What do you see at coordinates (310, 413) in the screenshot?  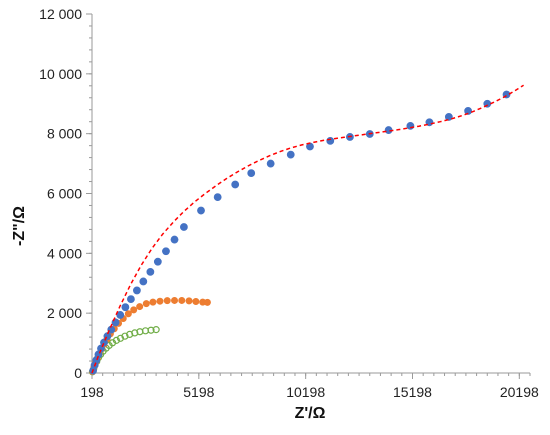 I see `x-axis-title: Z'/Ω` at bounding box center [310, 413].